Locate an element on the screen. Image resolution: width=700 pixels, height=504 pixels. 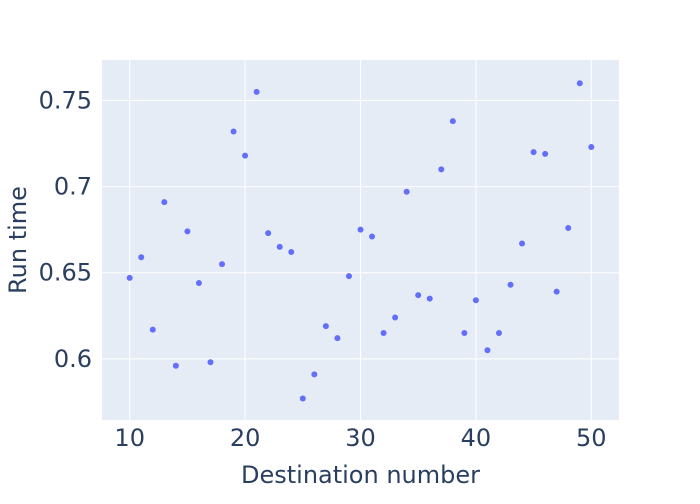
y-tick-label: 0.6 is located at coordinates (73, 359).